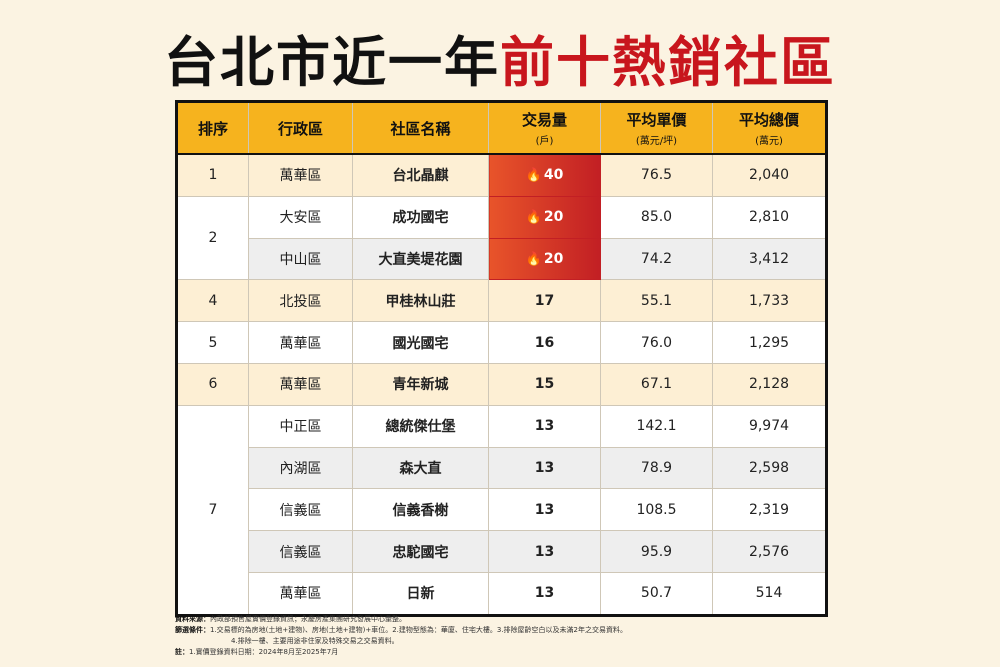  I want to click on header-total-price-label: 平均總價, so click(768, 120).